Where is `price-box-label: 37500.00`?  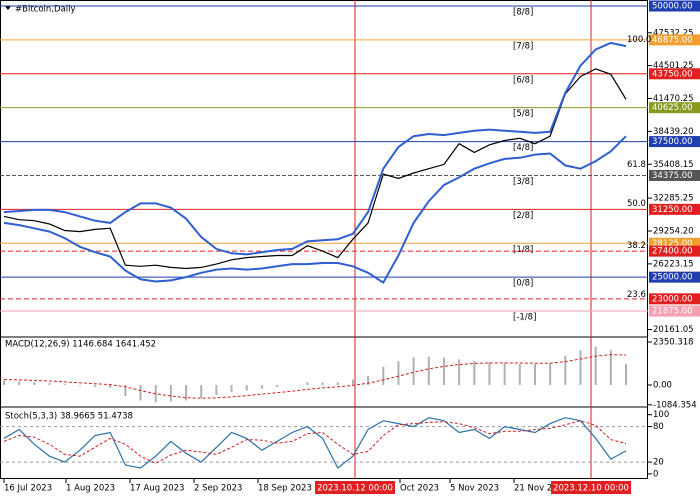
price-box-label: 37500.00 is located at coordinates (672, 142).